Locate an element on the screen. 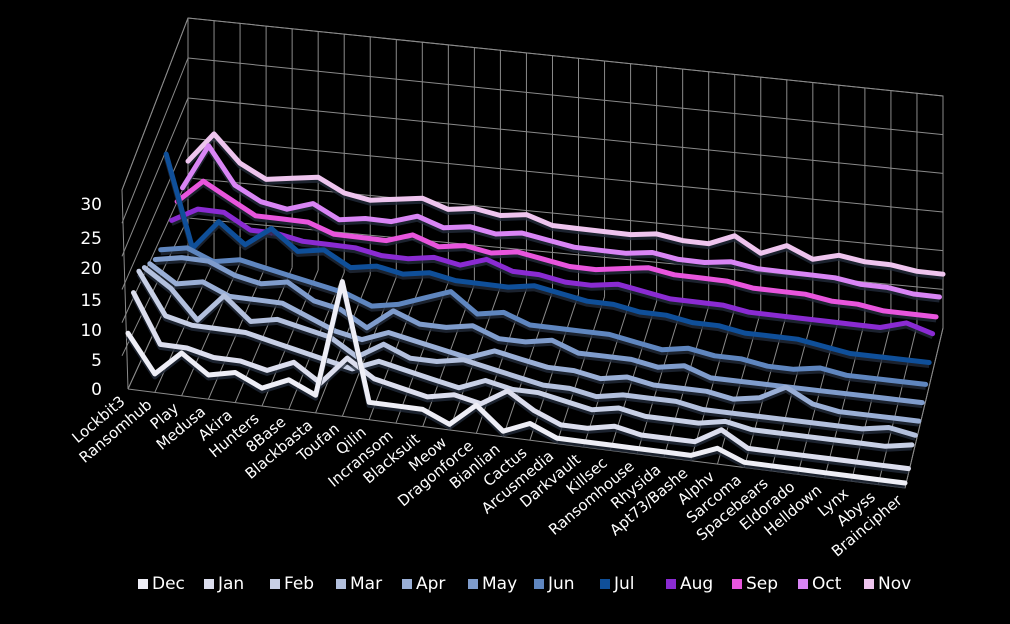 The width and height of the screenshot is (1010, 624). legend-label-apr: Apr is located at coordinates (430, 584).